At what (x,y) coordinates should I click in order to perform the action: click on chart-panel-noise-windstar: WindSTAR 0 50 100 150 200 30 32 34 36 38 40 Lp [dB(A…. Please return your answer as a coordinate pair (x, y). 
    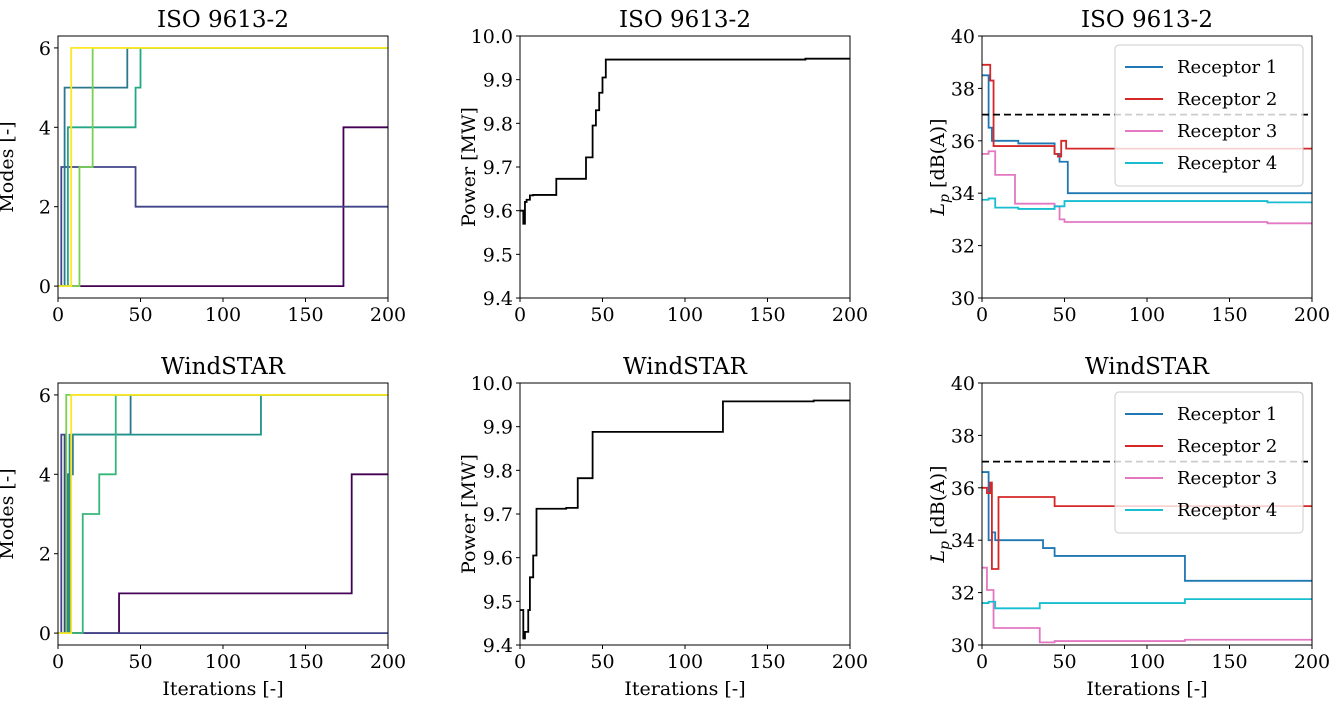
    Looking at the image, I should click on (1128, 527).